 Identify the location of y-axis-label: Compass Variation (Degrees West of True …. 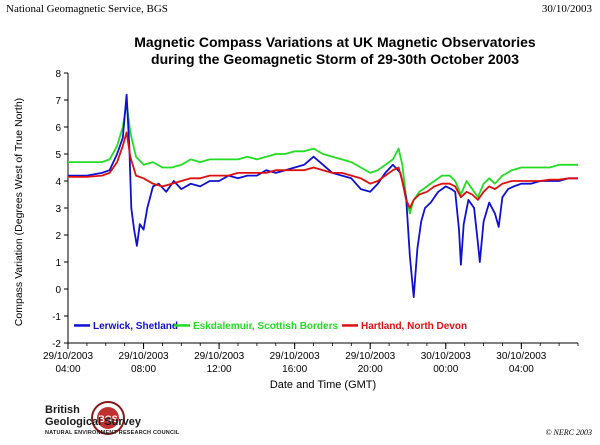
(19, 212).